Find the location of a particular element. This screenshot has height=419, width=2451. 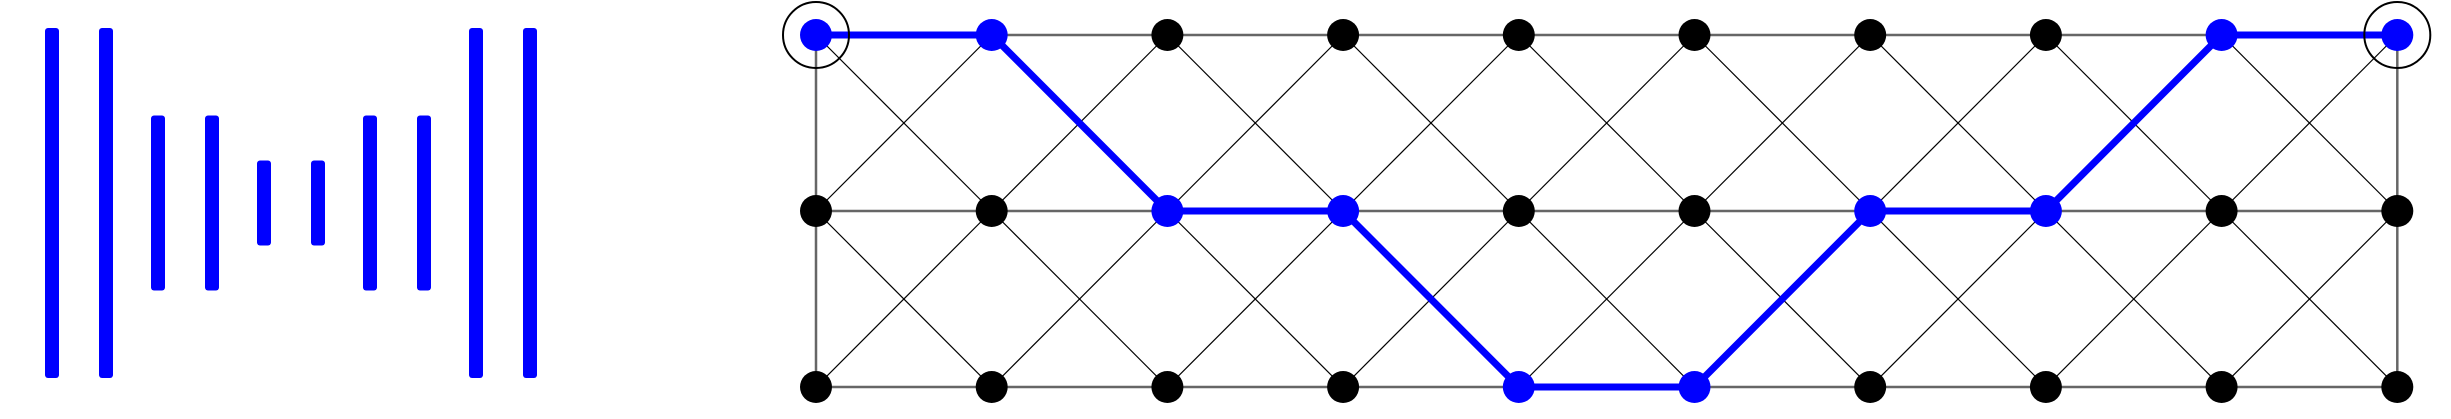

end-node-ring is located at coordinates (2397, 35).